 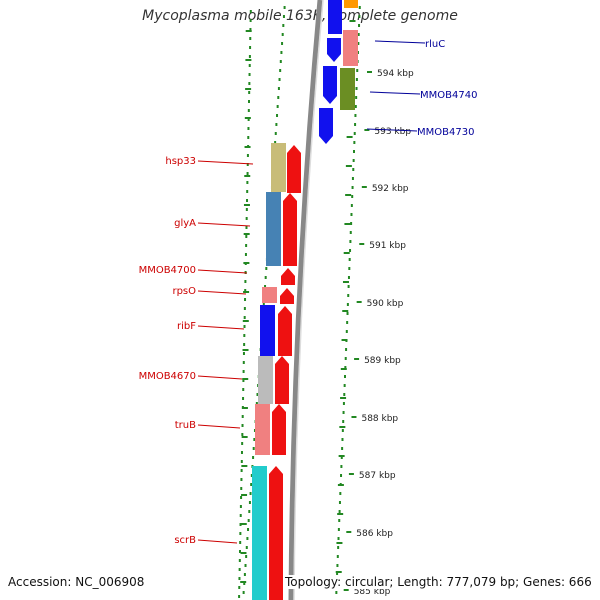 I want to click on left-gene-label: truB, so click(x=185, y=425).